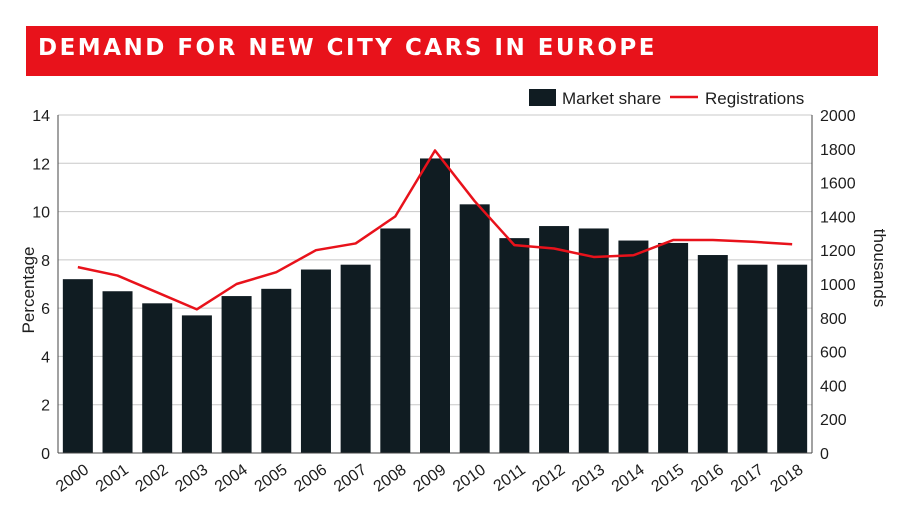 The width and height of the screenshot is (900, 517). I want to click on left-tick-label: 8, so click(45, 261).